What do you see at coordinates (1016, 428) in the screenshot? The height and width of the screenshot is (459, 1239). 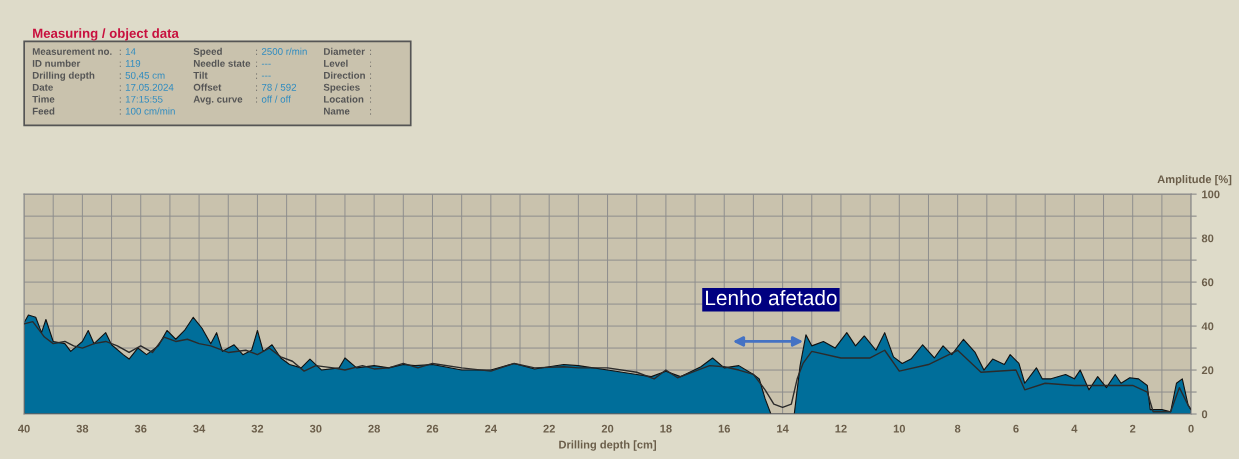 I see `x-tick-label: 6` at bounding box center [1016, 428].